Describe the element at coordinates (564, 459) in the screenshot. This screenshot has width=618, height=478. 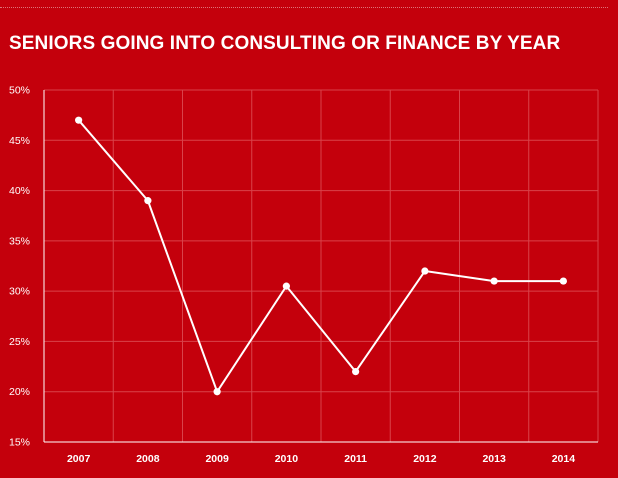
I see `x-tick-label: 2014` at that location.